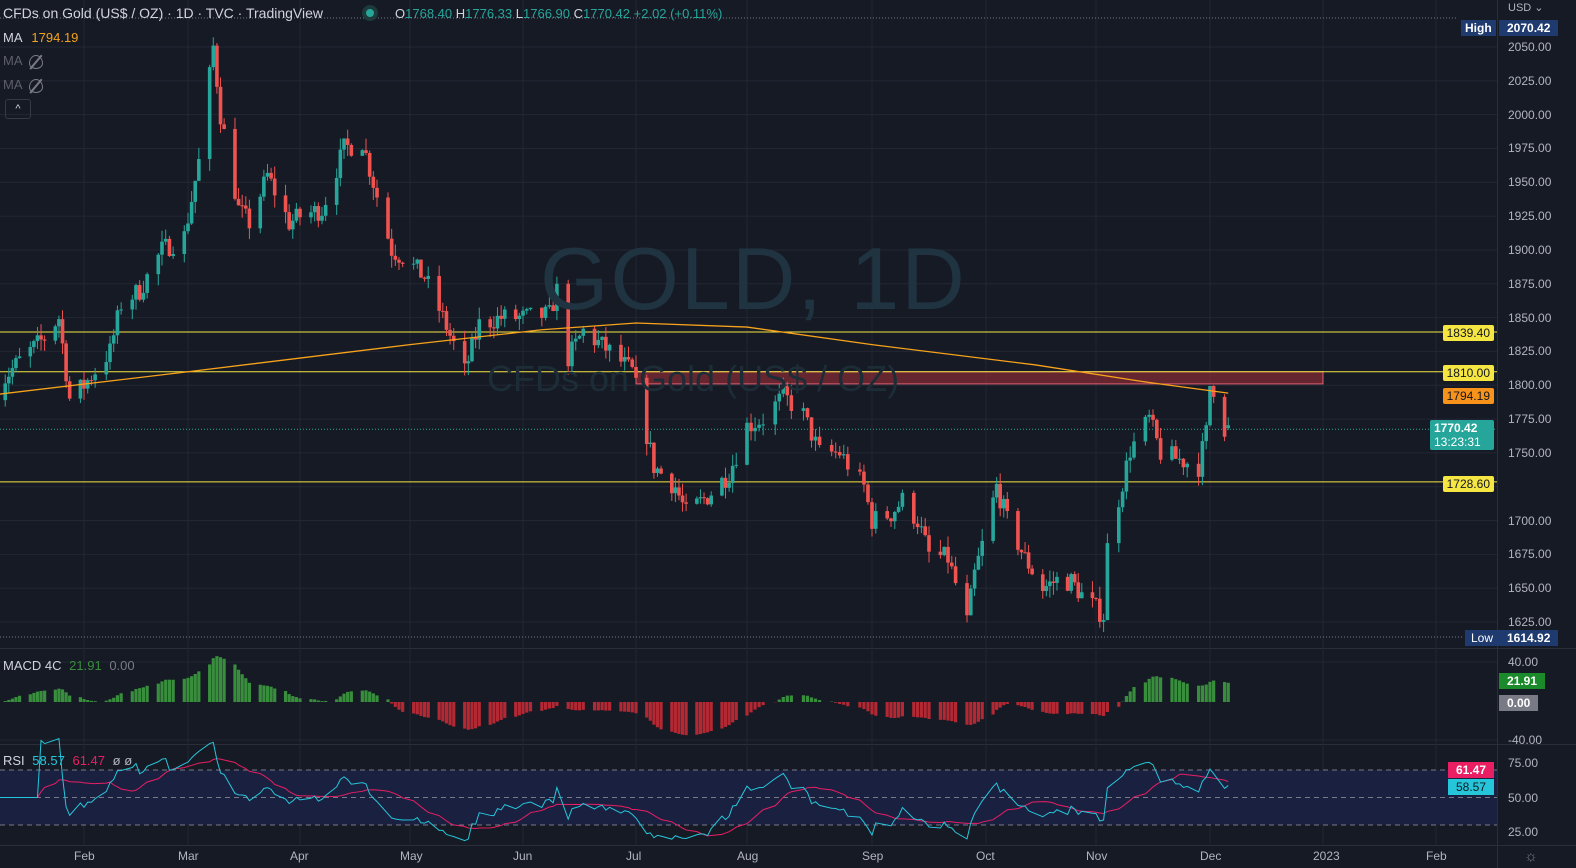  Describe the element at coordinates (1526, 8) in the screenshot. I see `currency-selector: USD ⌄` at that location.